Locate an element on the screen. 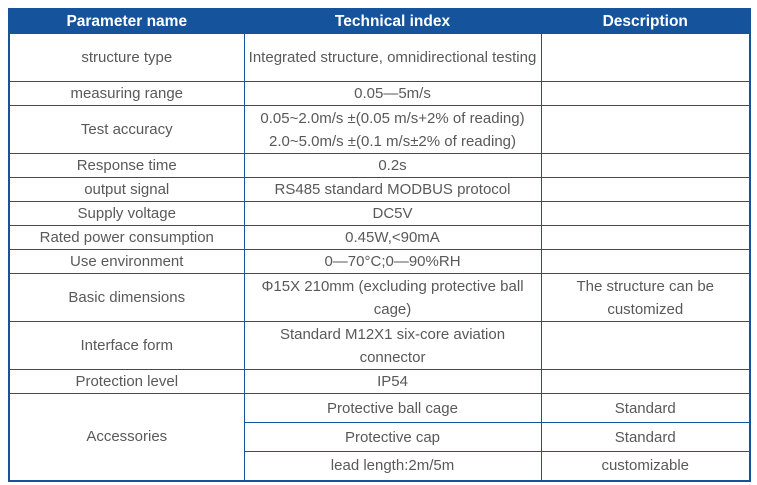 The width and height of the screenshot is (757, 485). description-cell: The structure can be customized is located at coordinates (645, 297).